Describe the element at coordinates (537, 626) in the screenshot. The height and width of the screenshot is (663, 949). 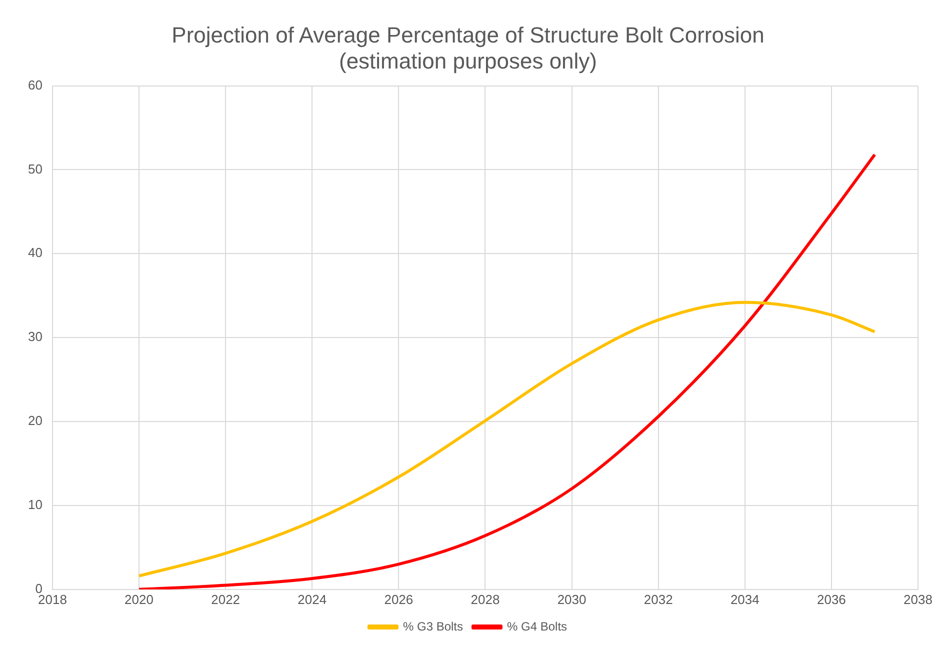
I see `legend-label: % G4 Bolts` at that location.